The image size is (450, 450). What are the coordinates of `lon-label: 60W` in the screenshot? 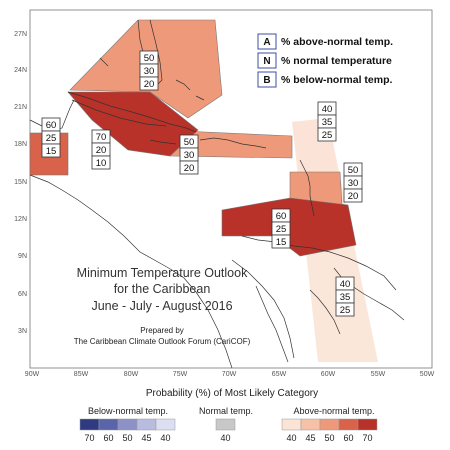 It's located at (328, 374).